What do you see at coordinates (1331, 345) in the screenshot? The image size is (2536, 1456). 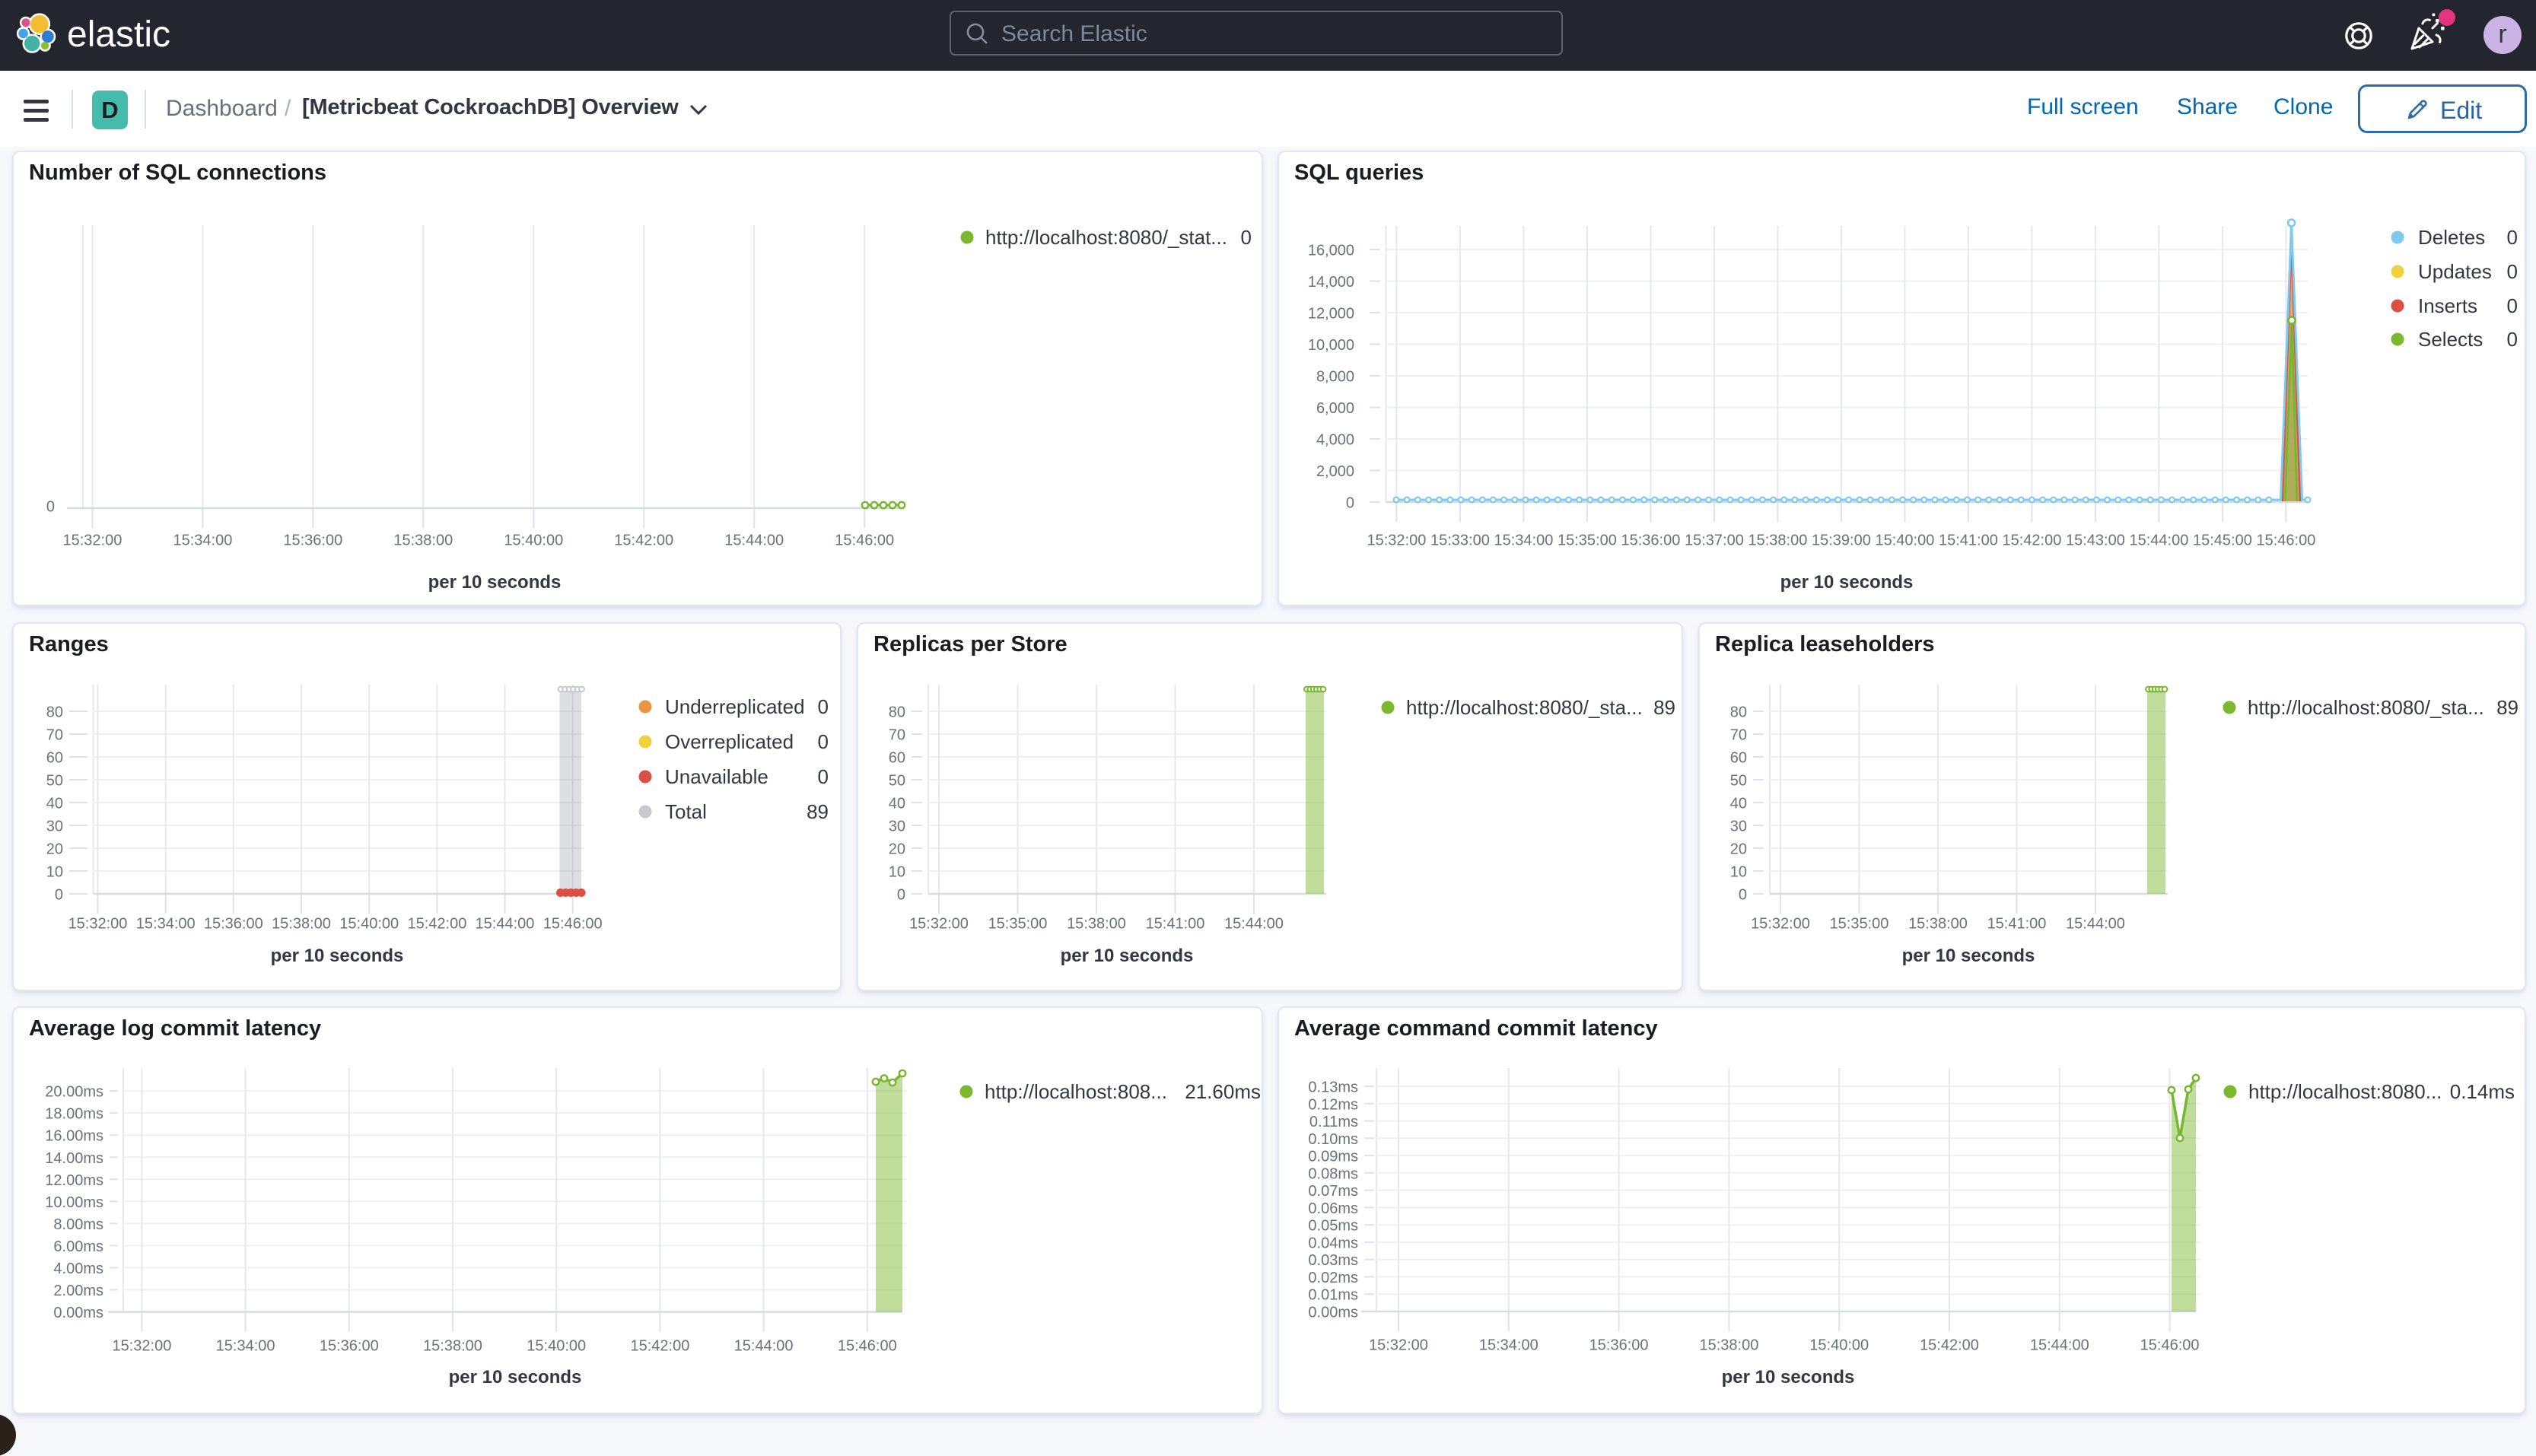 I see `svg-text: 10,000` at bounding box center [1331, 345].